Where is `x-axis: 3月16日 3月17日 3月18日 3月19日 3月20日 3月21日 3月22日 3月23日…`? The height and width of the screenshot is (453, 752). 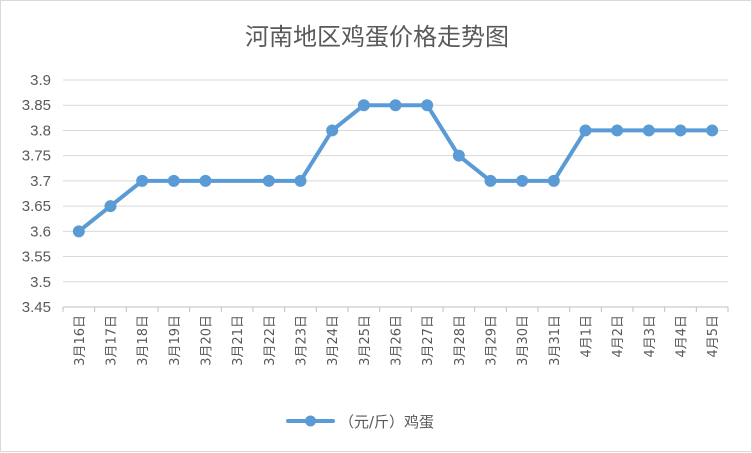 x-axis: 3月16日 3月17日 3月18日 3月19日 3月20日 3月21日 3月22日 3月23日… is located at coordinates (395, 336).